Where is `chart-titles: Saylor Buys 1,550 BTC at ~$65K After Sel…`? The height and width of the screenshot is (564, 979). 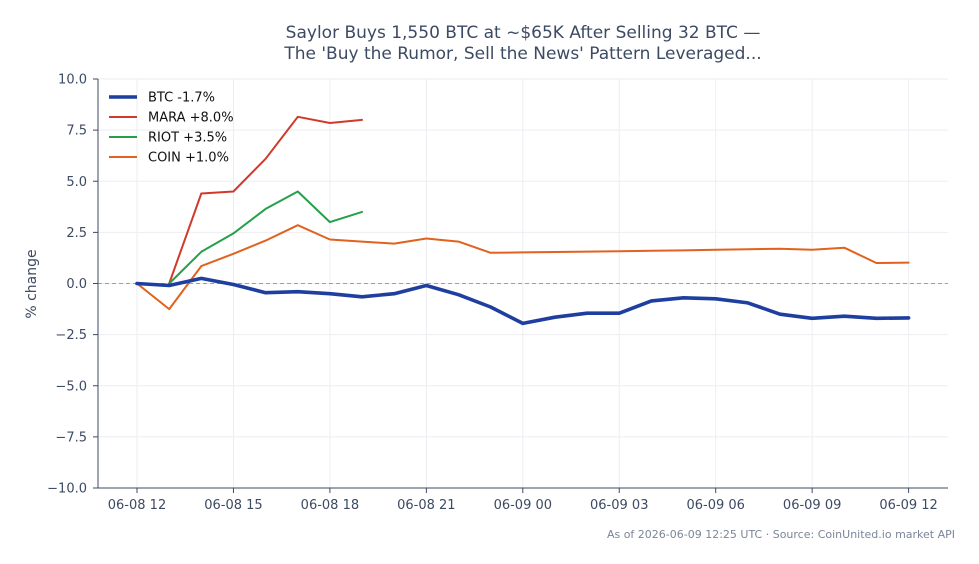 chart-titles: Saylor Buys 1,550 BTC at ~$65K After Sel… is located at coordinates (522, 43).